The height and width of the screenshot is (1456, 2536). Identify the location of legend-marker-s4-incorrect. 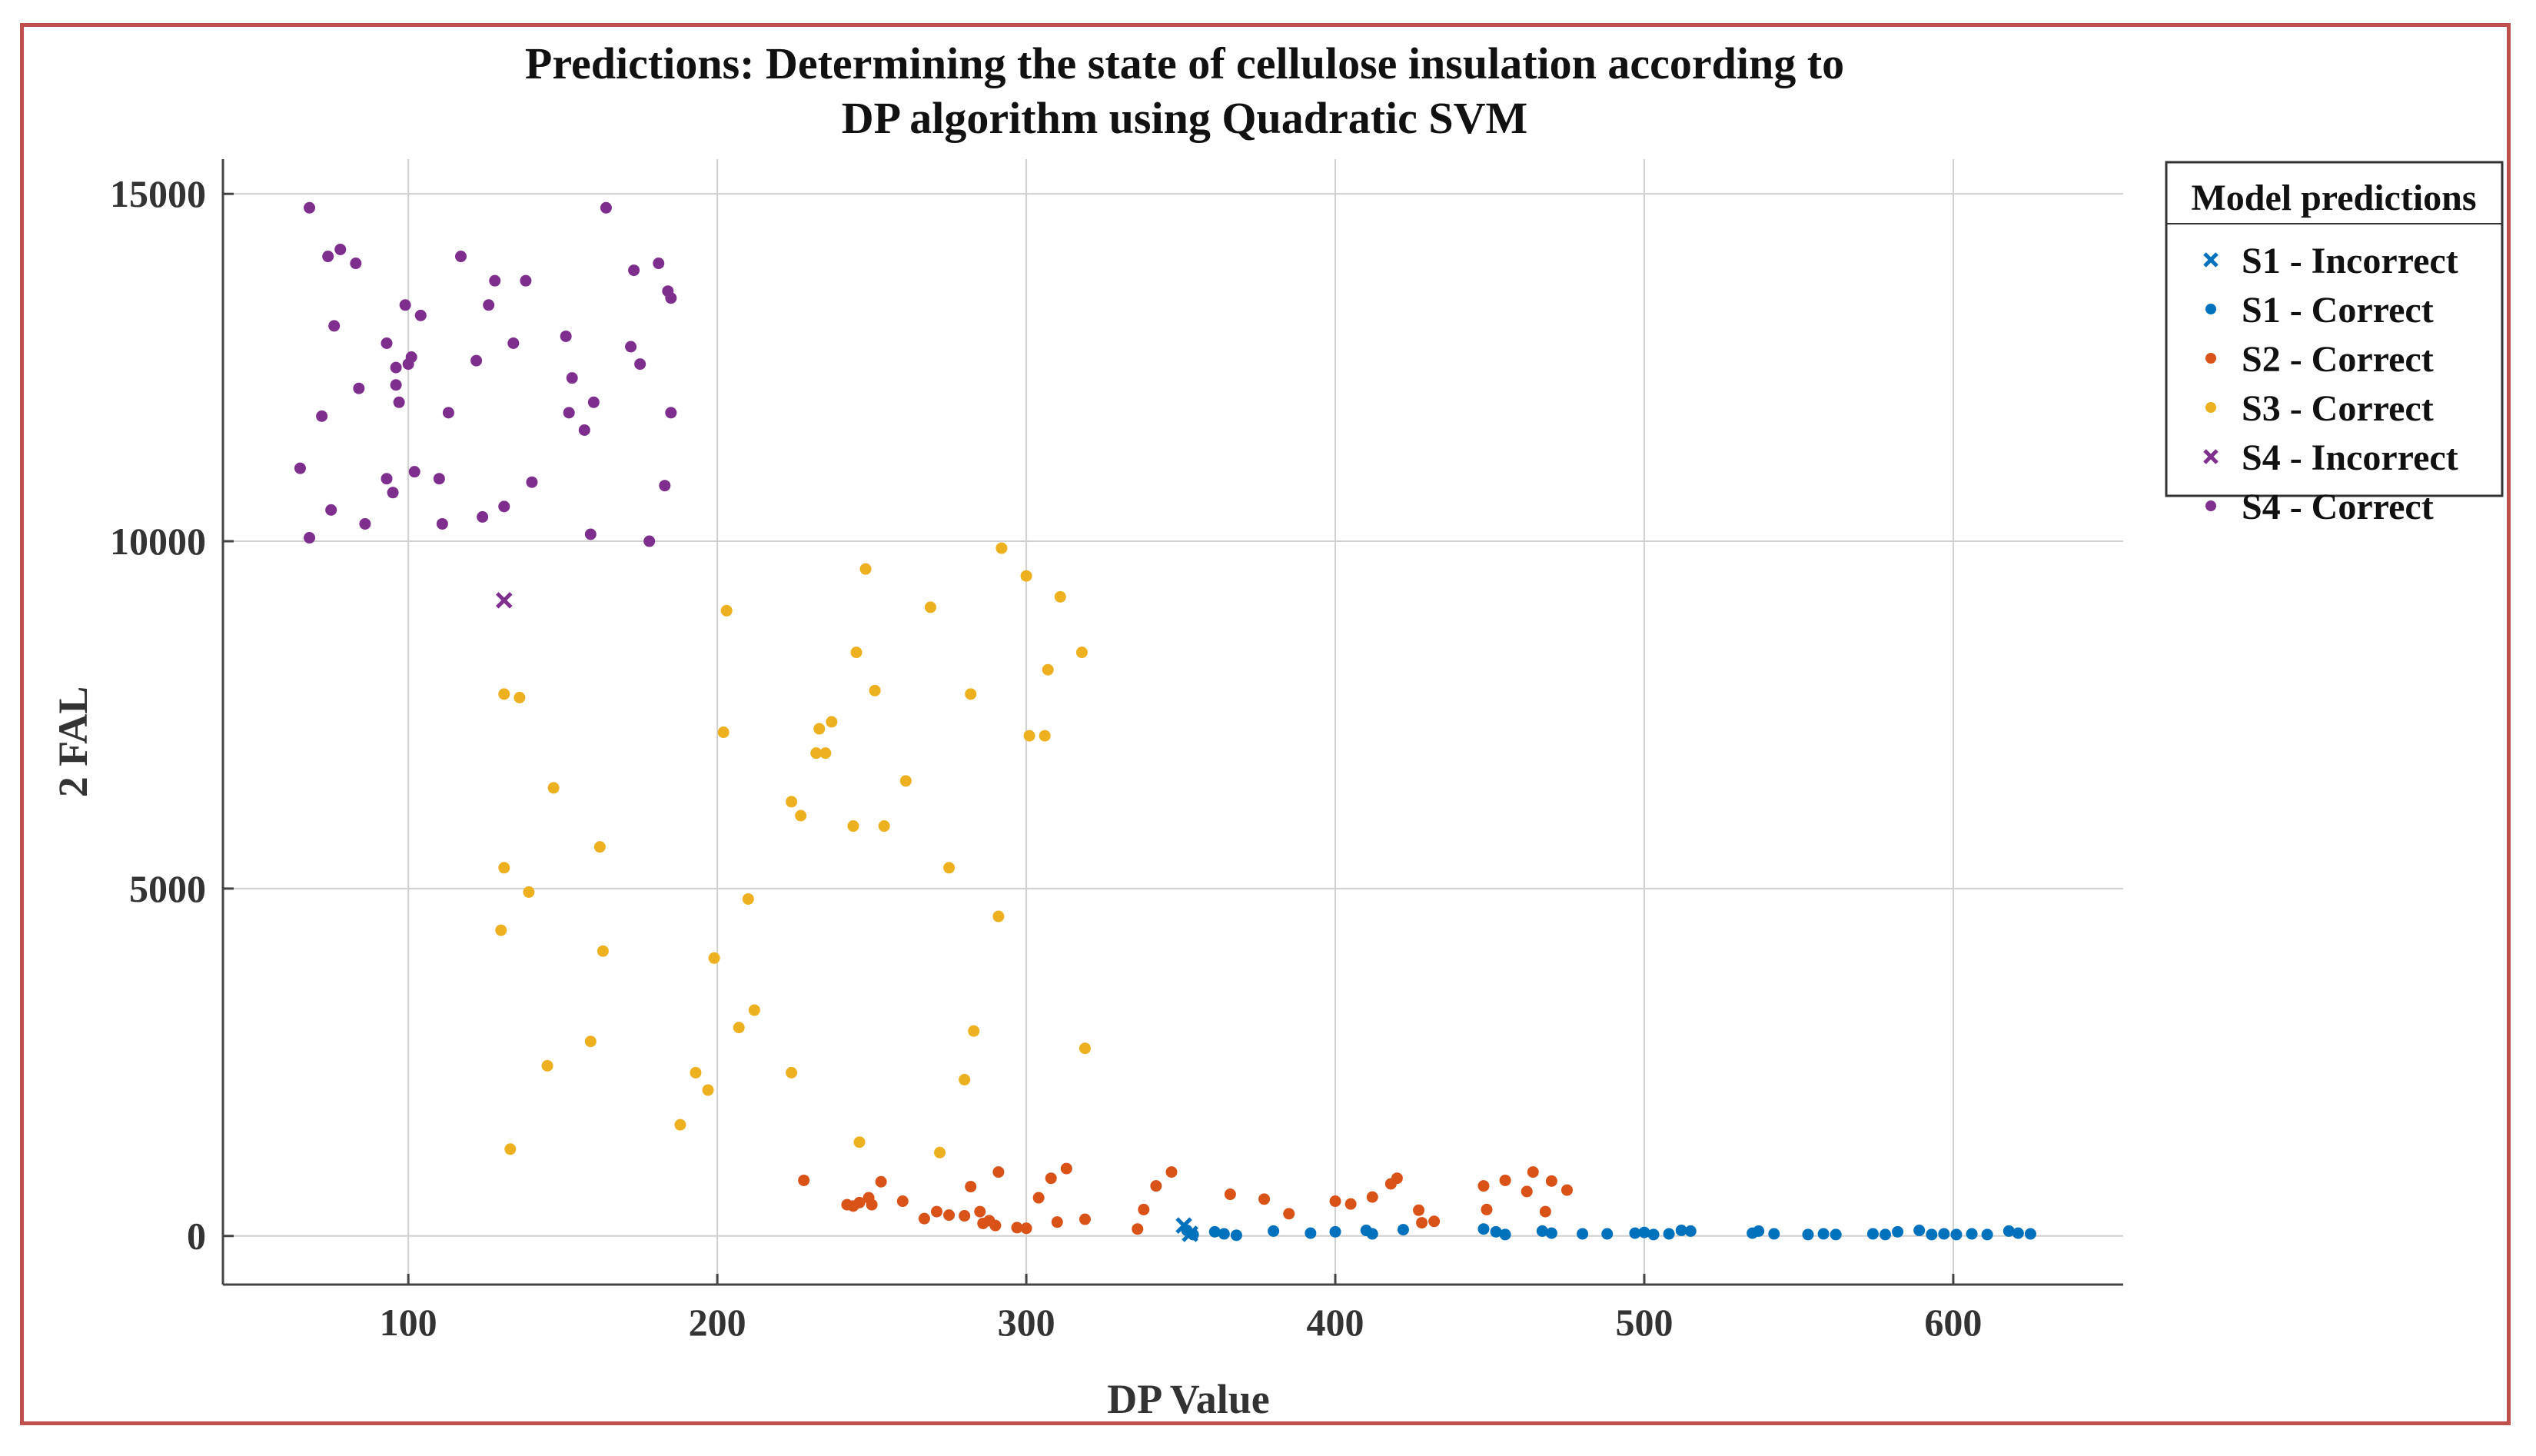
(2211, 456).